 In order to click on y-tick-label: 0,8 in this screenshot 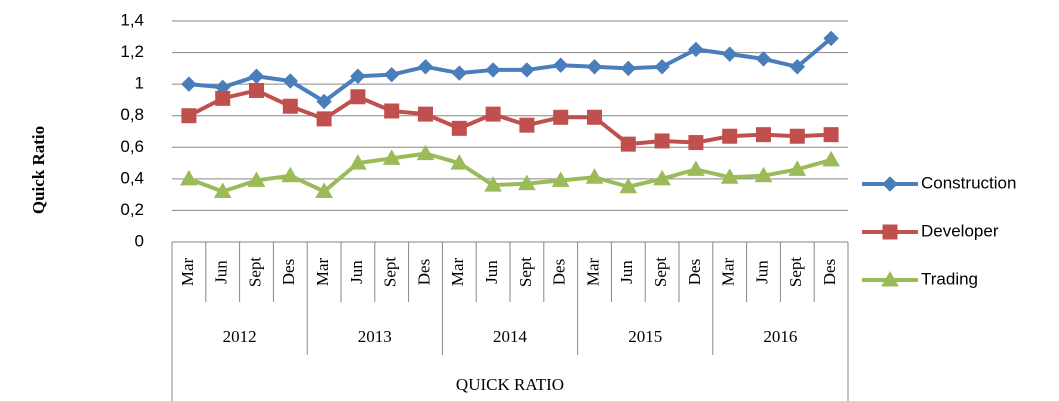, I will do `click(132, 114)`.